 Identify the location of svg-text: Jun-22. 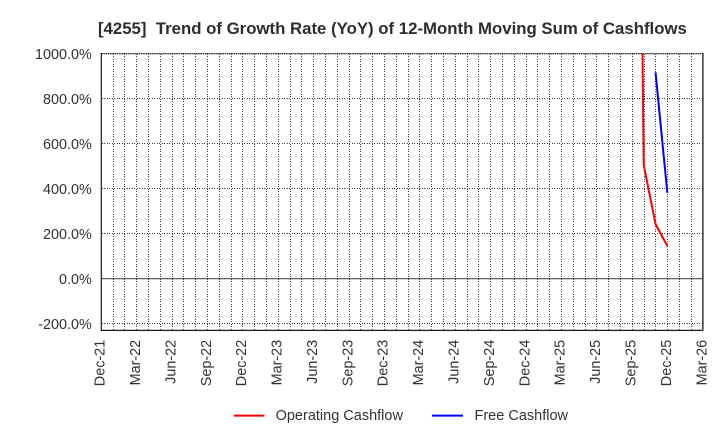
(171, 362).